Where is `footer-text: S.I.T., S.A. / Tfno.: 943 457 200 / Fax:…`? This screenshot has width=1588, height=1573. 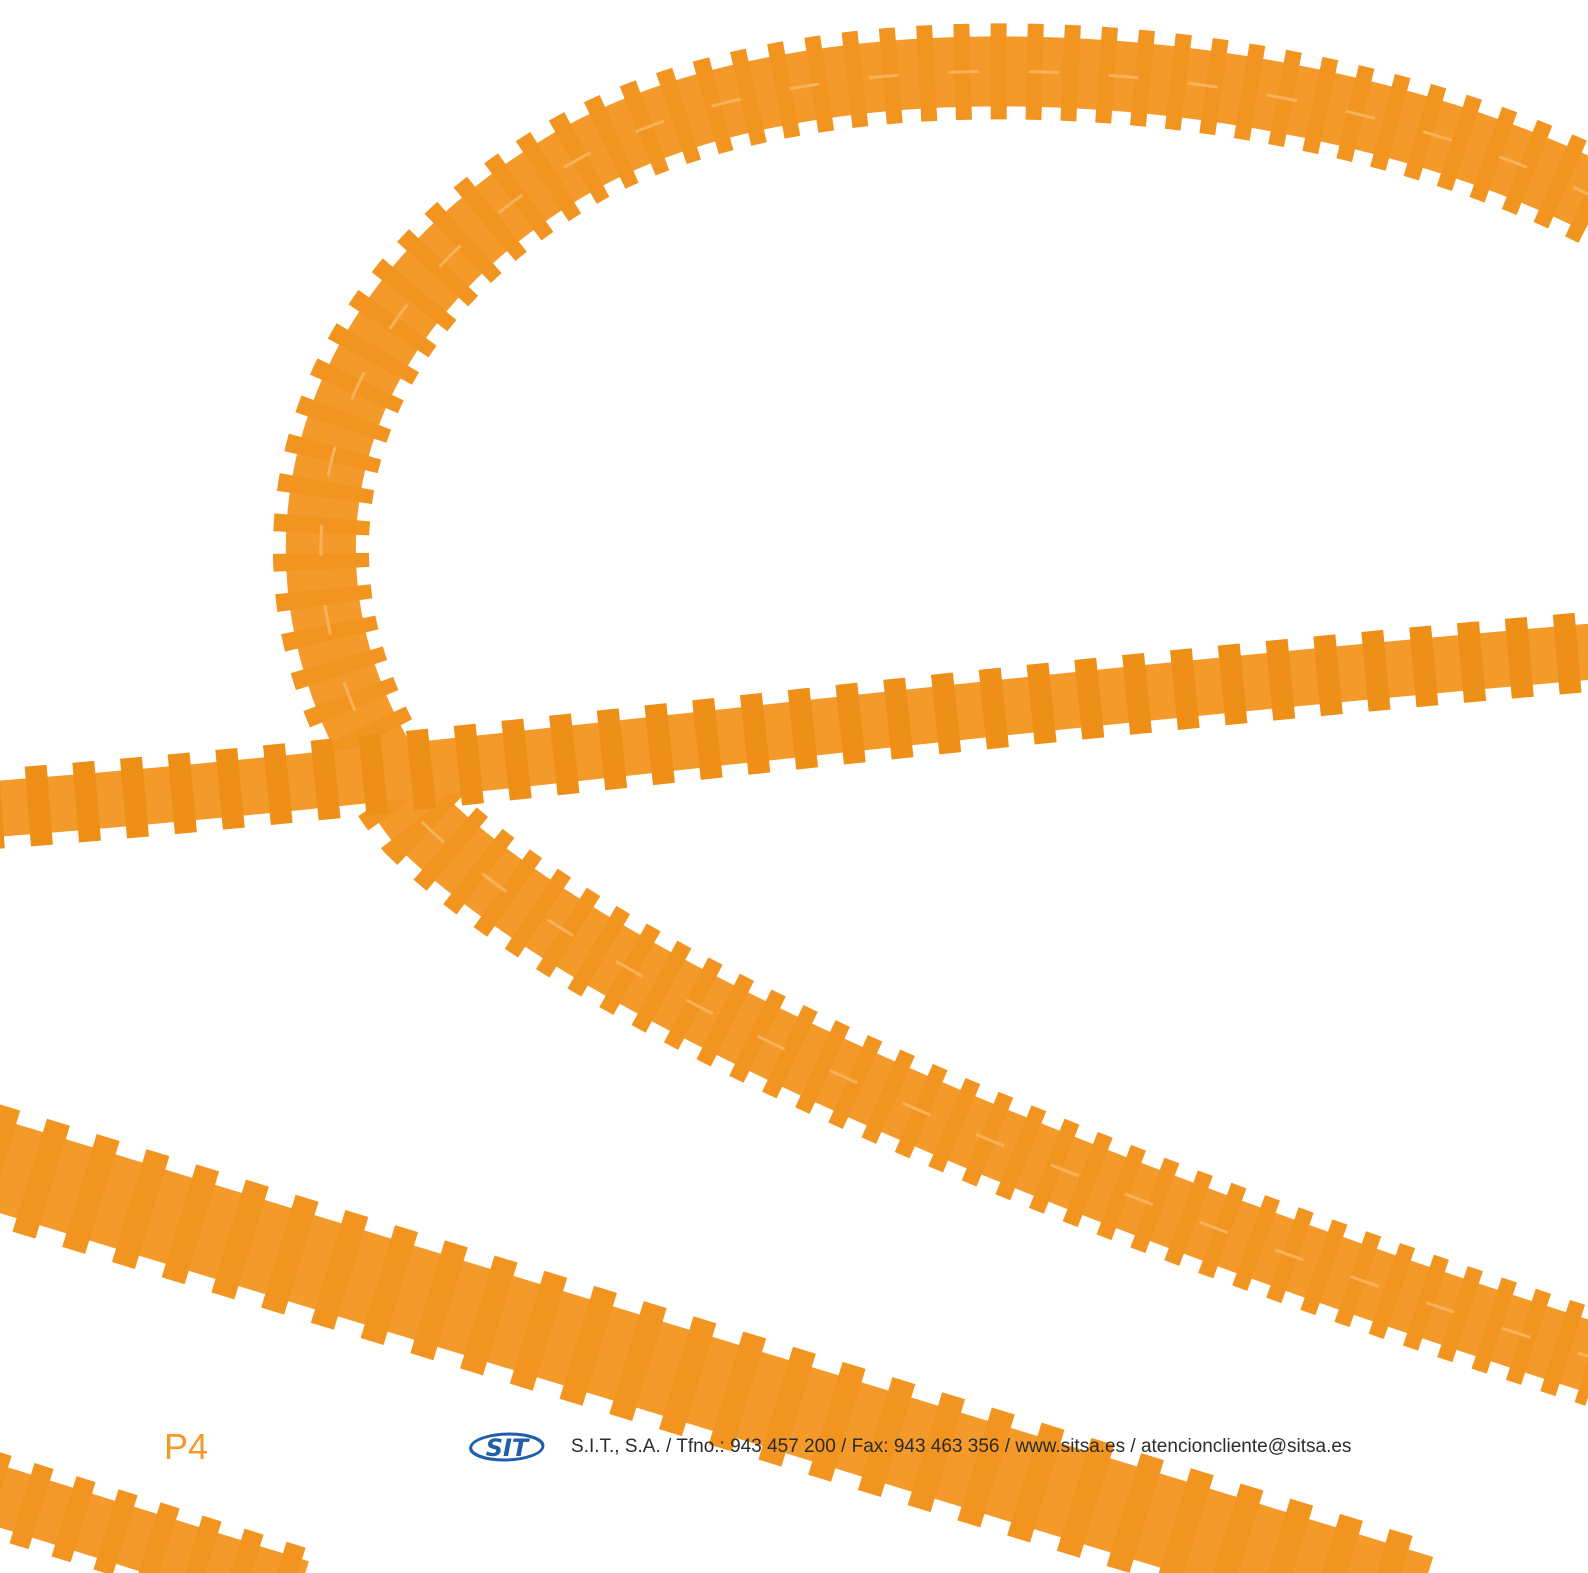
footer-text: S.I.T., S.A. / Tfno.: 943 457 200 / Fax:… is located at coordinates (961, 1446).